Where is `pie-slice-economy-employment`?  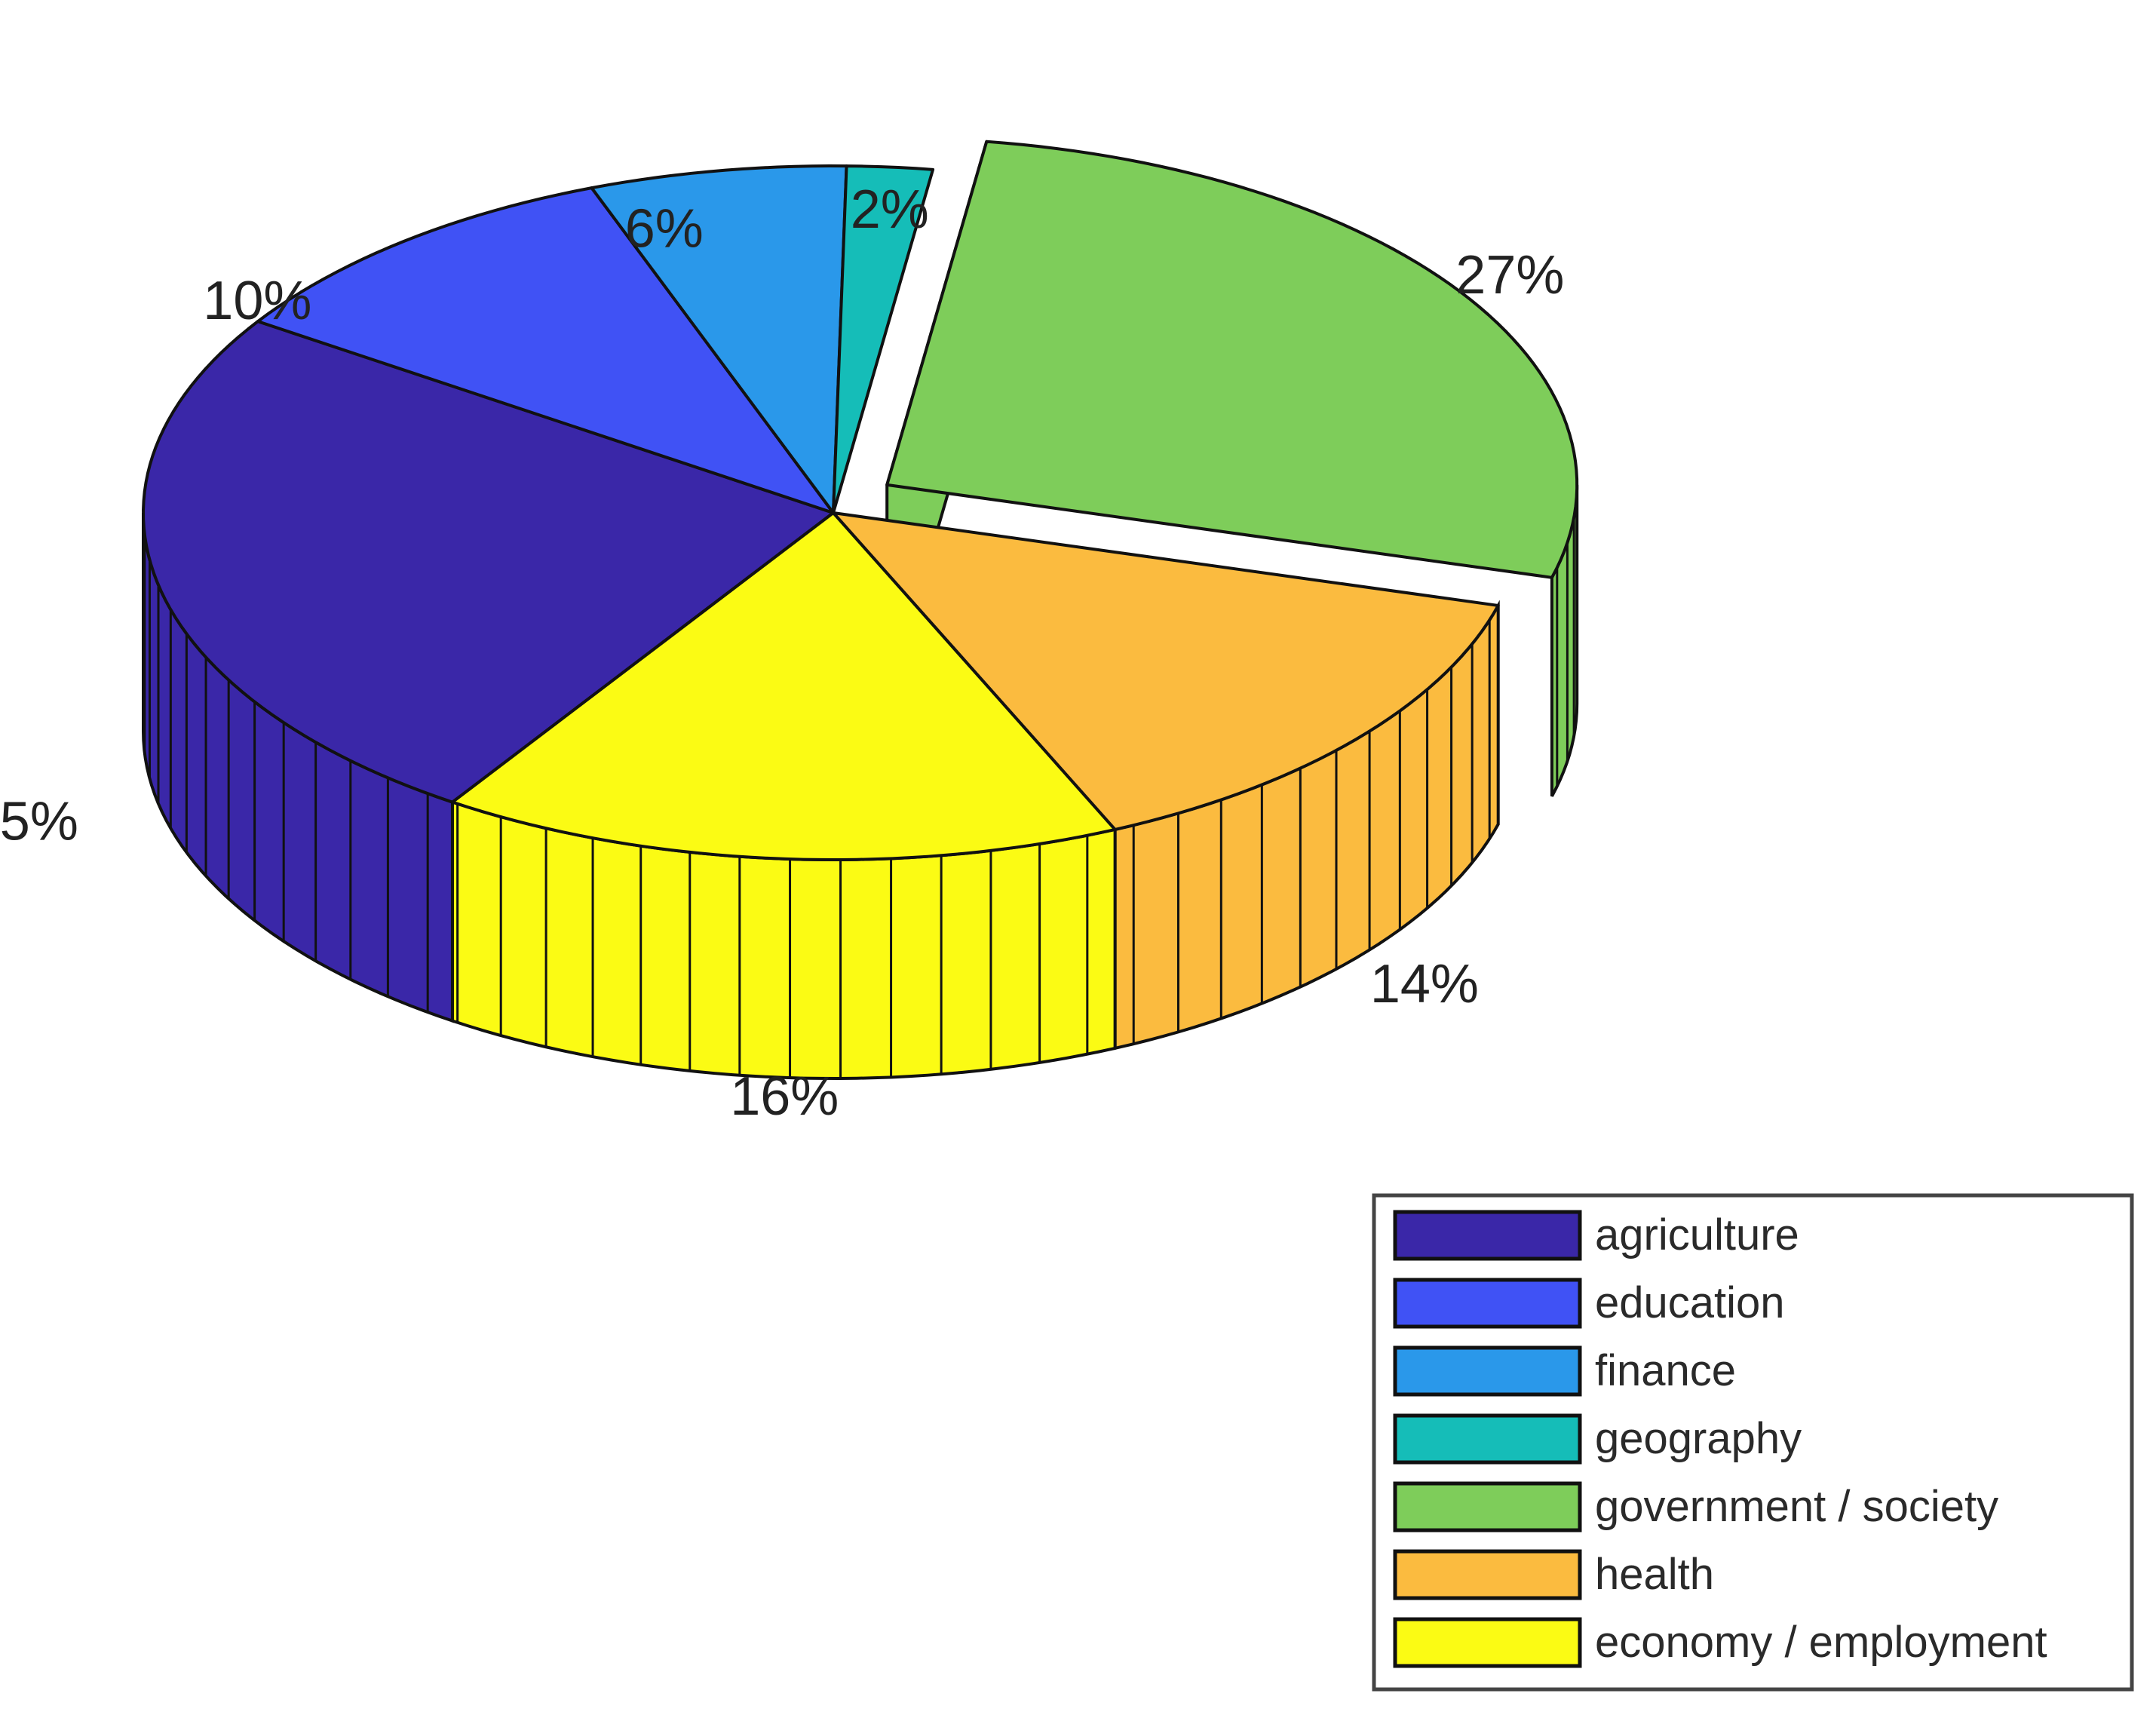
pie-slice-economy-employment is located at coordinates (784, 686).